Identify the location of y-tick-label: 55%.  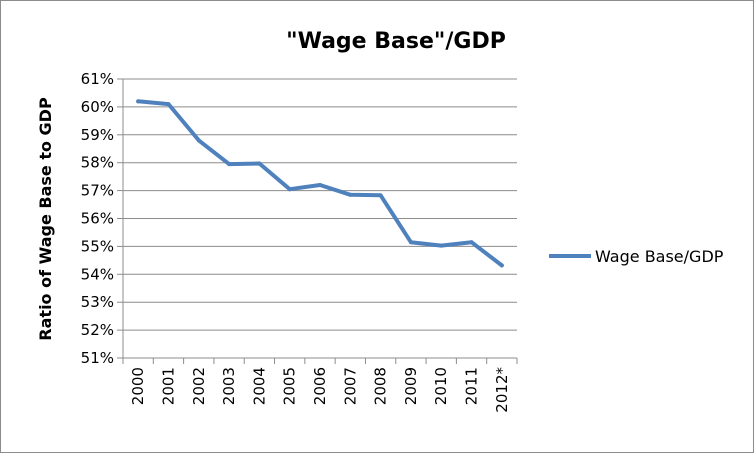
(97, 246).